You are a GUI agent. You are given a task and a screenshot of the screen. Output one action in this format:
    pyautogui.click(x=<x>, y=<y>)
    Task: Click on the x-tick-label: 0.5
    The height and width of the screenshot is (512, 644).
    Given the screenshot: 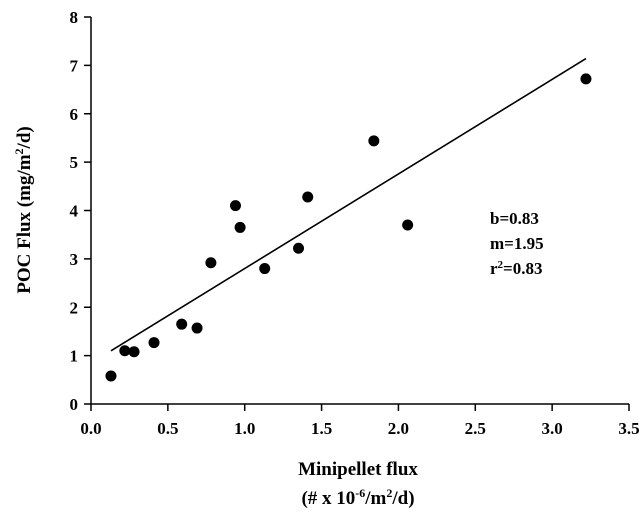 What is the action you would take?
    pyautogui.click(x=167, y=428)
    